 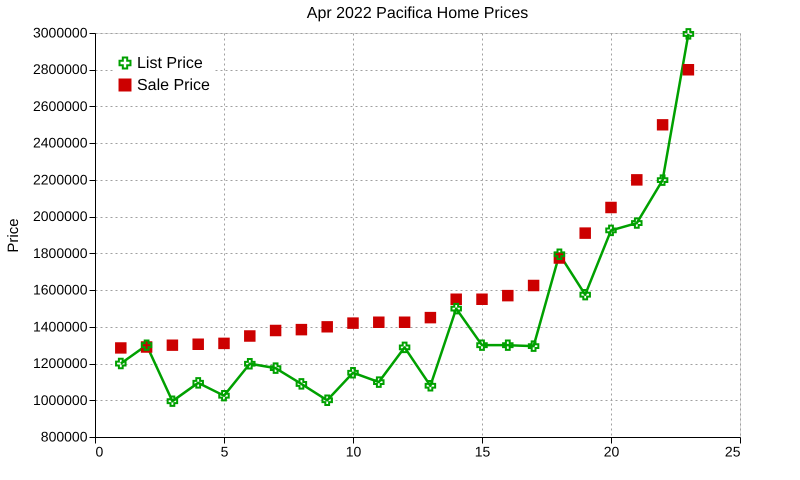 What do you see at coordinates (60, 142) in the screenshot?
I see `y-tick-label: 2400000` at bounding box center [60, 142].